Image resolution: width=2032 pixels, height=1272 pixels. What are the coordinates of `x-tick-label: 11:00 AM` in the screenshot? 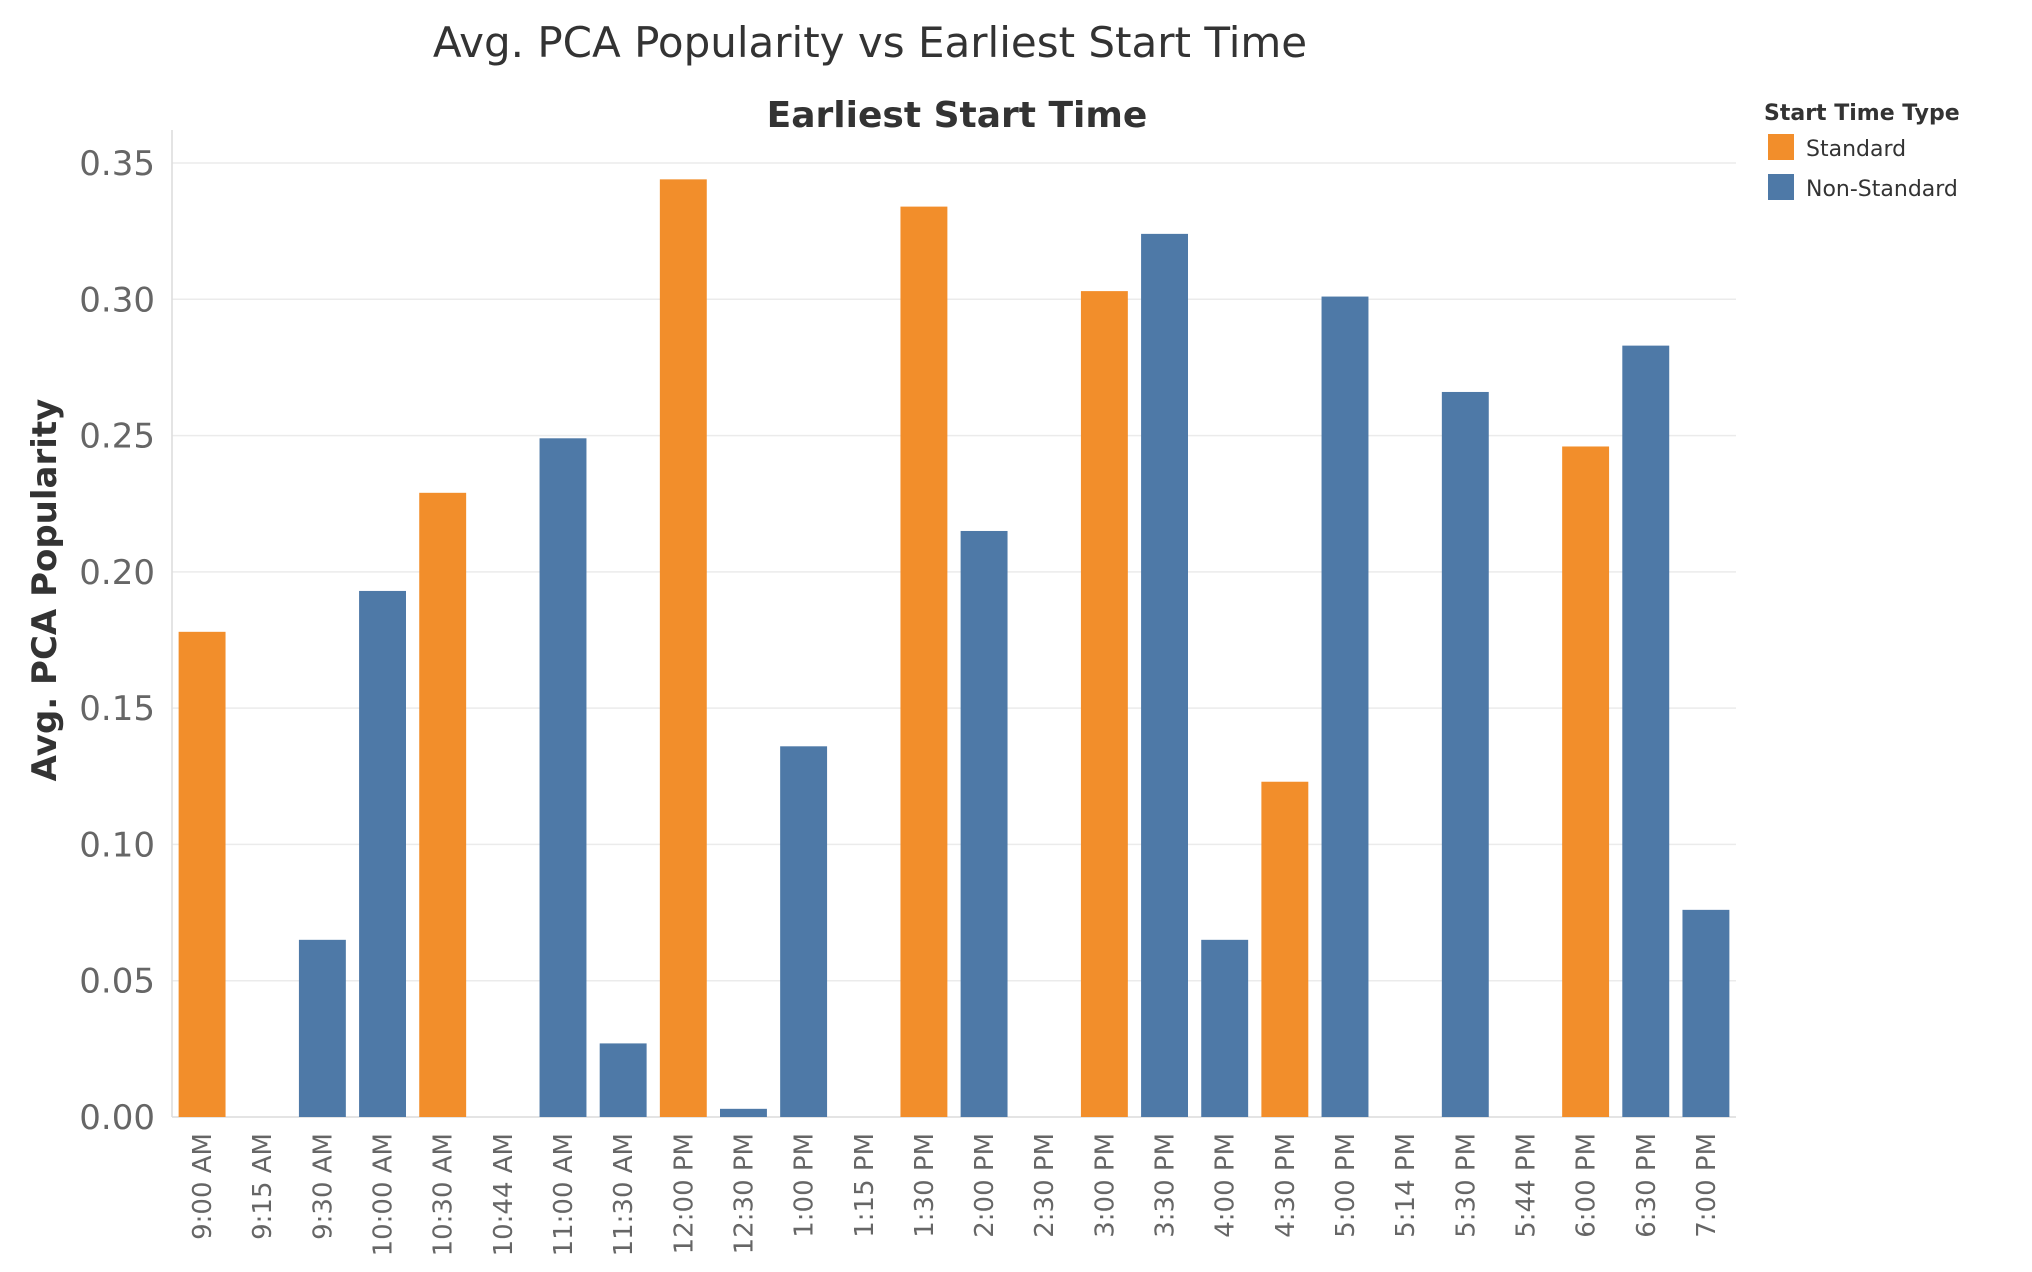 It's located at (564, 1194).